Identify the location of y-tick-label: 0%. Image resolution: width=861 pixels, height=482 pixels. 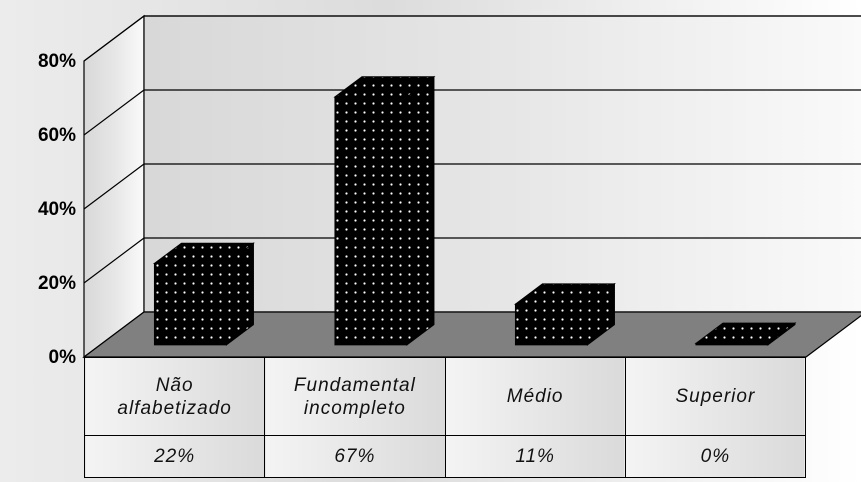
(63, 357).